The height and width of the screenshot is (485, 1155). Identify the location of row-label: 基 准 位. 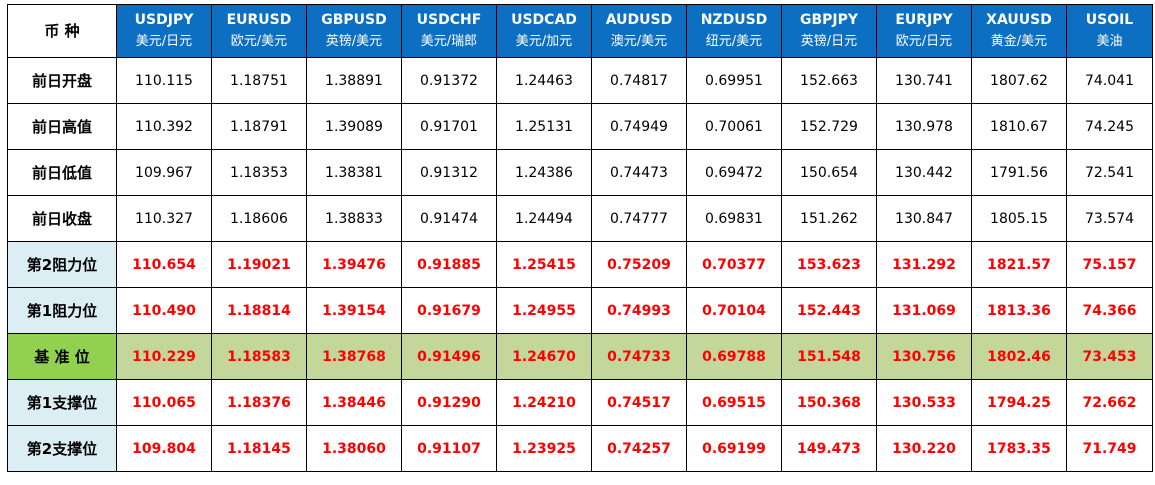
(62, 356).